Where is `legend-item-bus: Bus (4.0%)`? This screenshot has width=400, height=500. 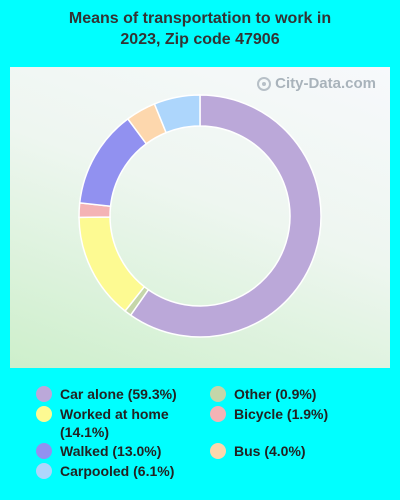
legend-item-bus: Bus (4.0%) is located at coordinates (258, 451).